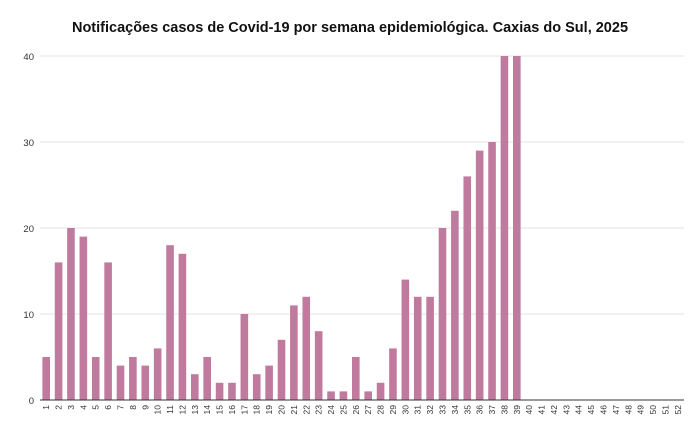  What do you see at coordinates (467, 410) in the screenshot?
I see `x-tick-label: 35` at bounding box center [467, 410].